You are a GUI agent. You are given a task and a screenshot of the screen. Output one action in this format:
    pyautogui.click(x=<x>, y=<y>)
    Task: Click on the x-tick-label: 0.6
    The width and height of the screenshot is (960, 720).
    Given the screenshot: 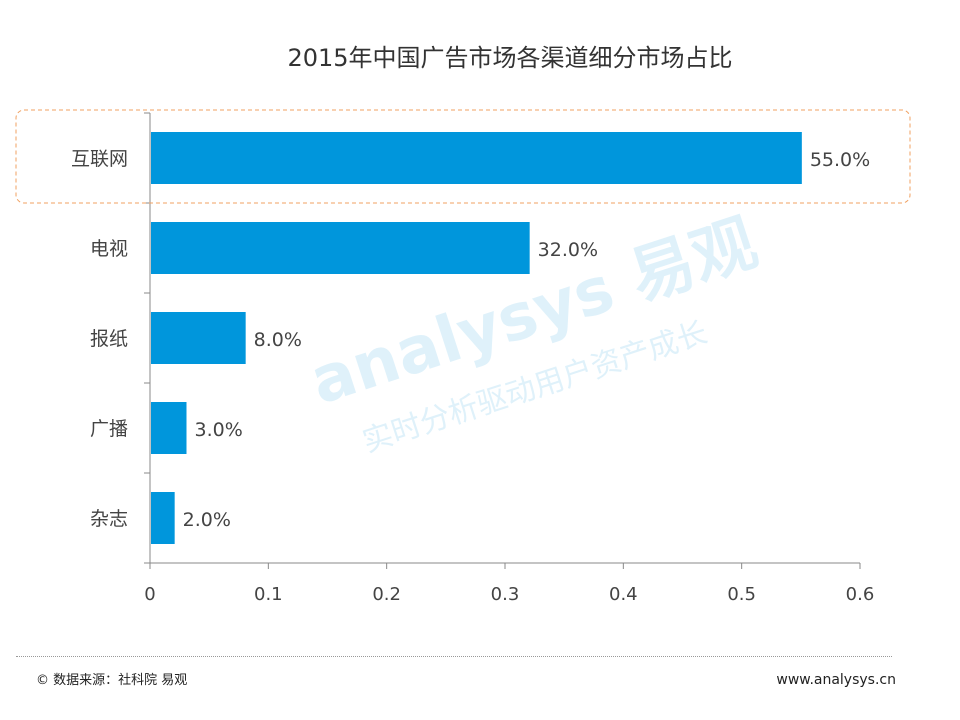 What is the action you would take?
    pyautogui.click(x=860, y=594)
    